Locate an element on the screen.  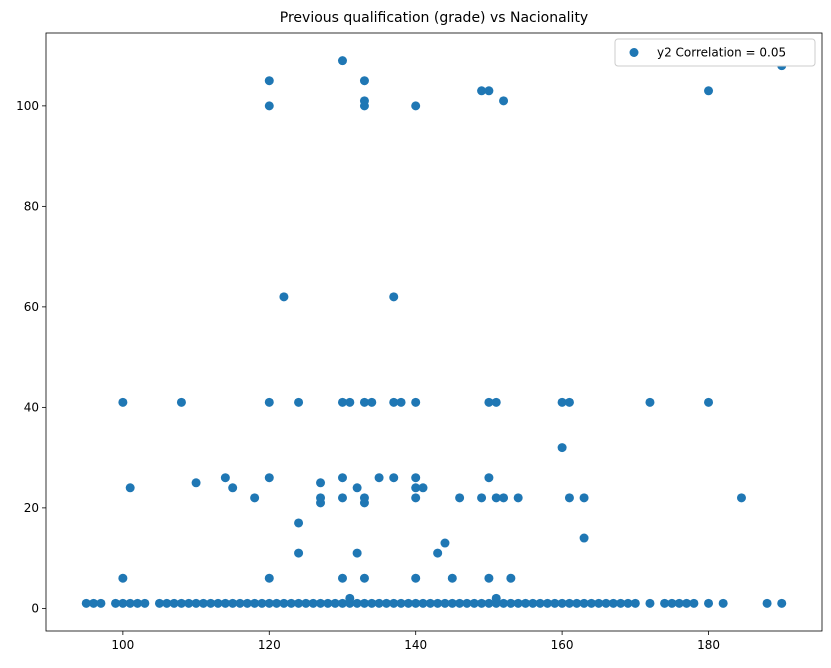
x-tick-label: 100 is located at coordinates (122, 645).